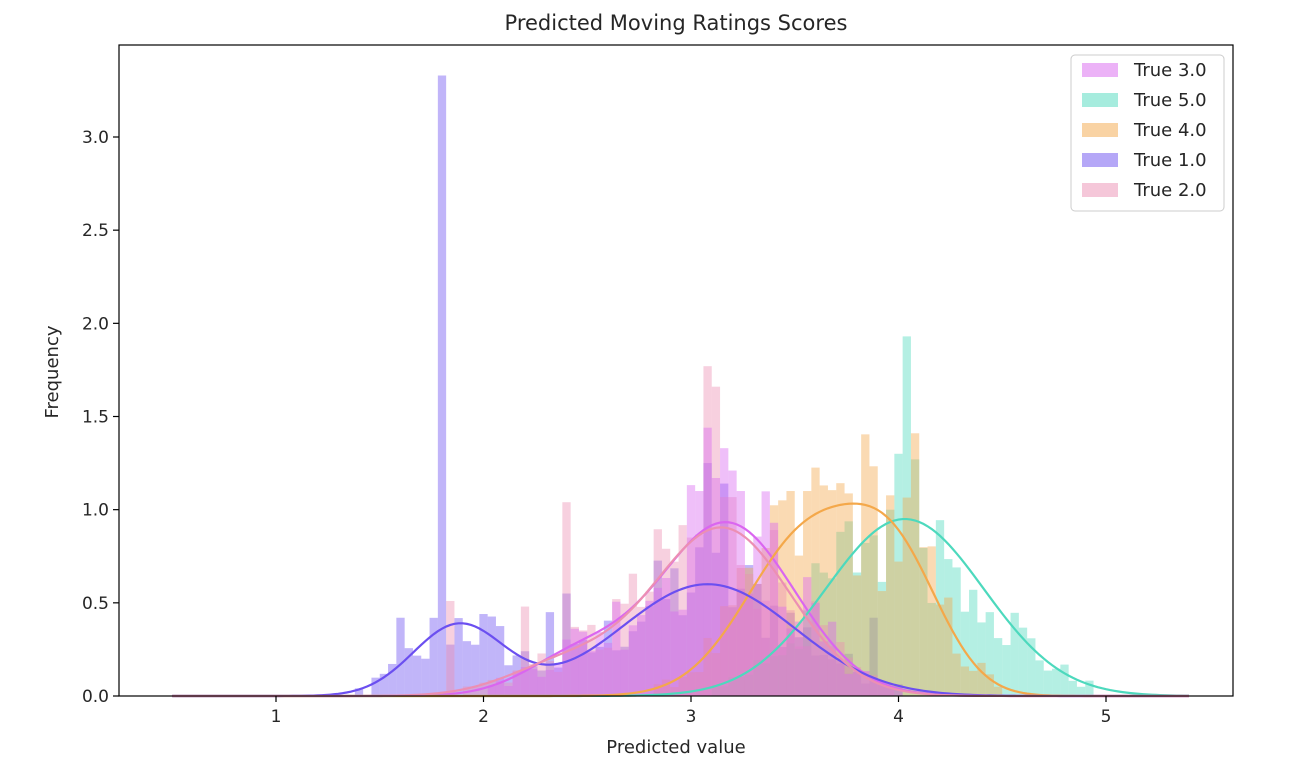 Image resolution: width=1310 pixels, height=776 pixels. What do you see at coordinates (675, 747) in the screenshot?
I see `x-axis-label: Predicted value` at bounding box center [675, 747].